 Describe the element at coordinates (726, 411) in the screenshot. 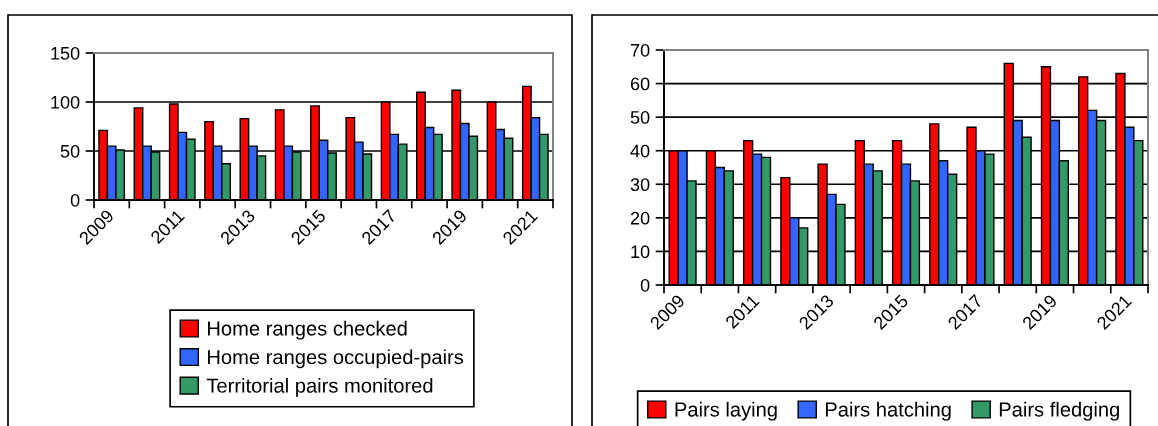

I see `legend-label: Pairs laying` at that location.